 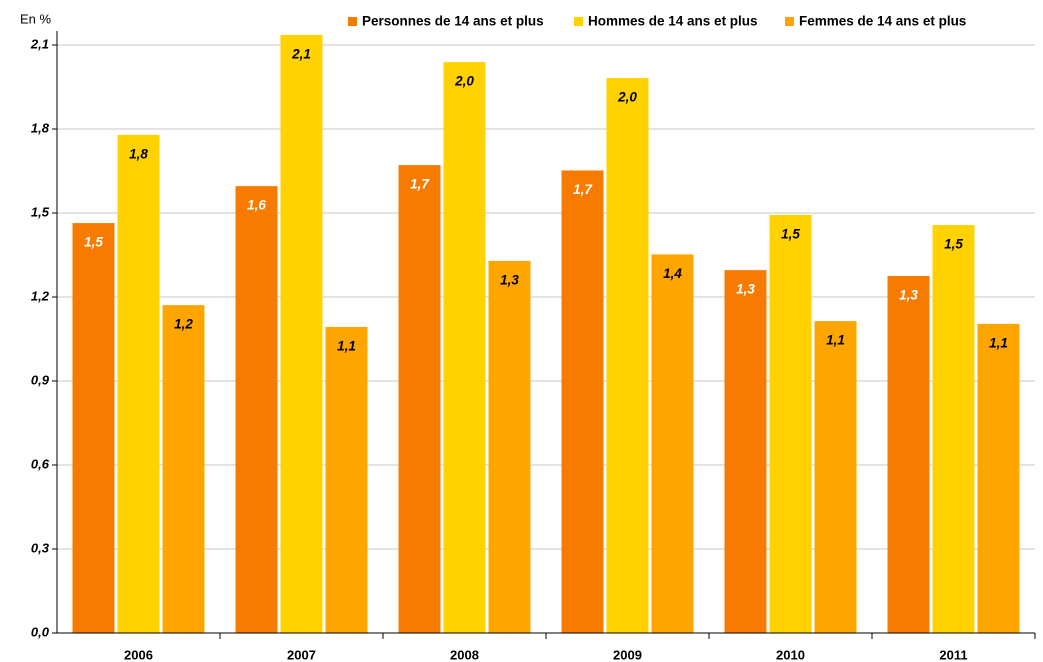 What do you see at coordinates (40, 631) in the screenshot?
I see `y-tick-label: 0,0` at bounding box center [40, 631].